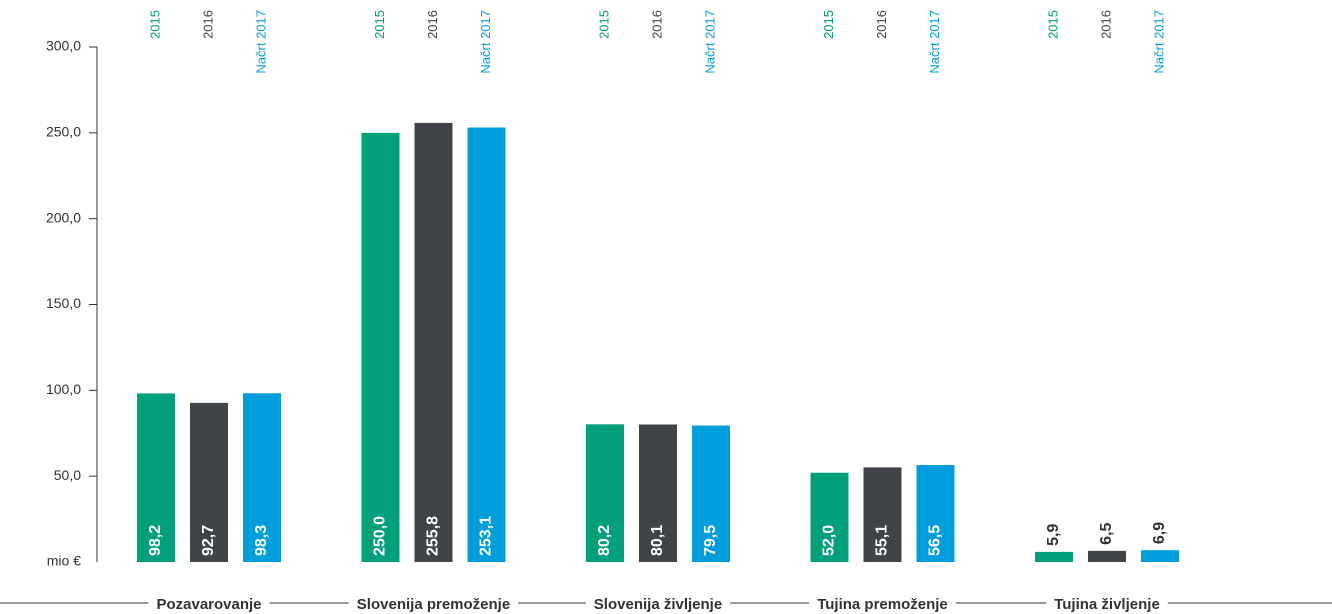 This screenshot has height=614, width=1332. I want to click on category-label: Slovenija življenje, so click(658, 604).